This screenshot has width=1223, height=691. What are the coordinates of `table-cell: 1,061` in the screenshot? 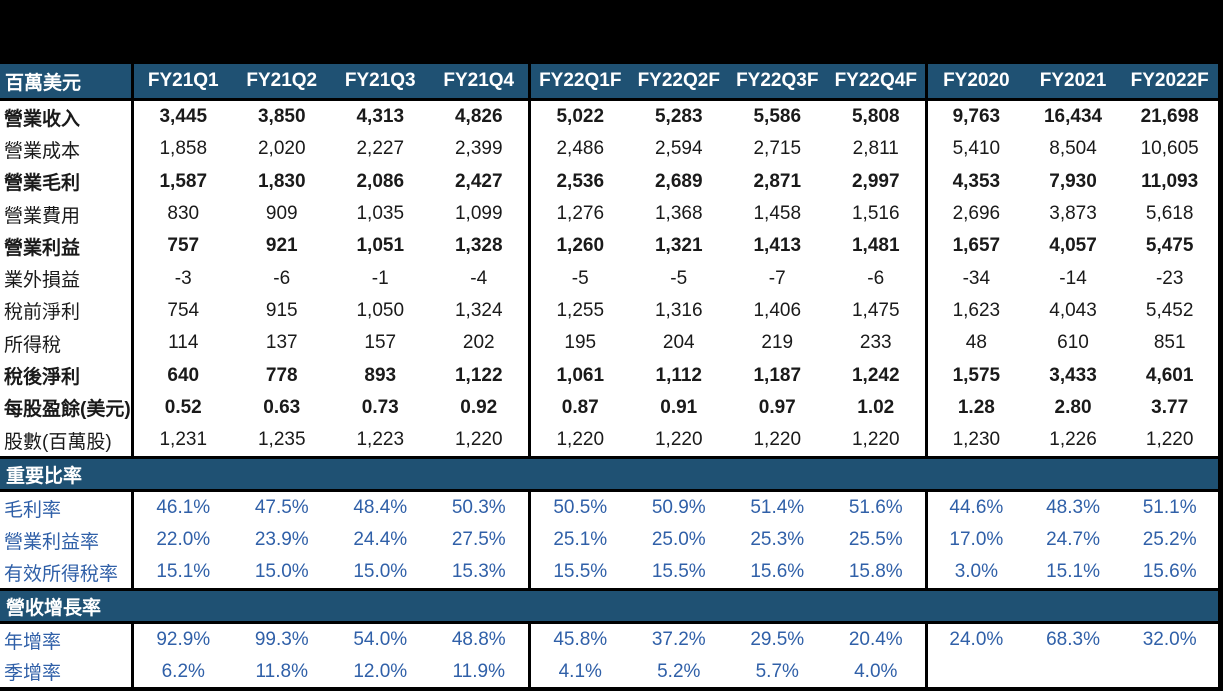 It's located at (580, 375).